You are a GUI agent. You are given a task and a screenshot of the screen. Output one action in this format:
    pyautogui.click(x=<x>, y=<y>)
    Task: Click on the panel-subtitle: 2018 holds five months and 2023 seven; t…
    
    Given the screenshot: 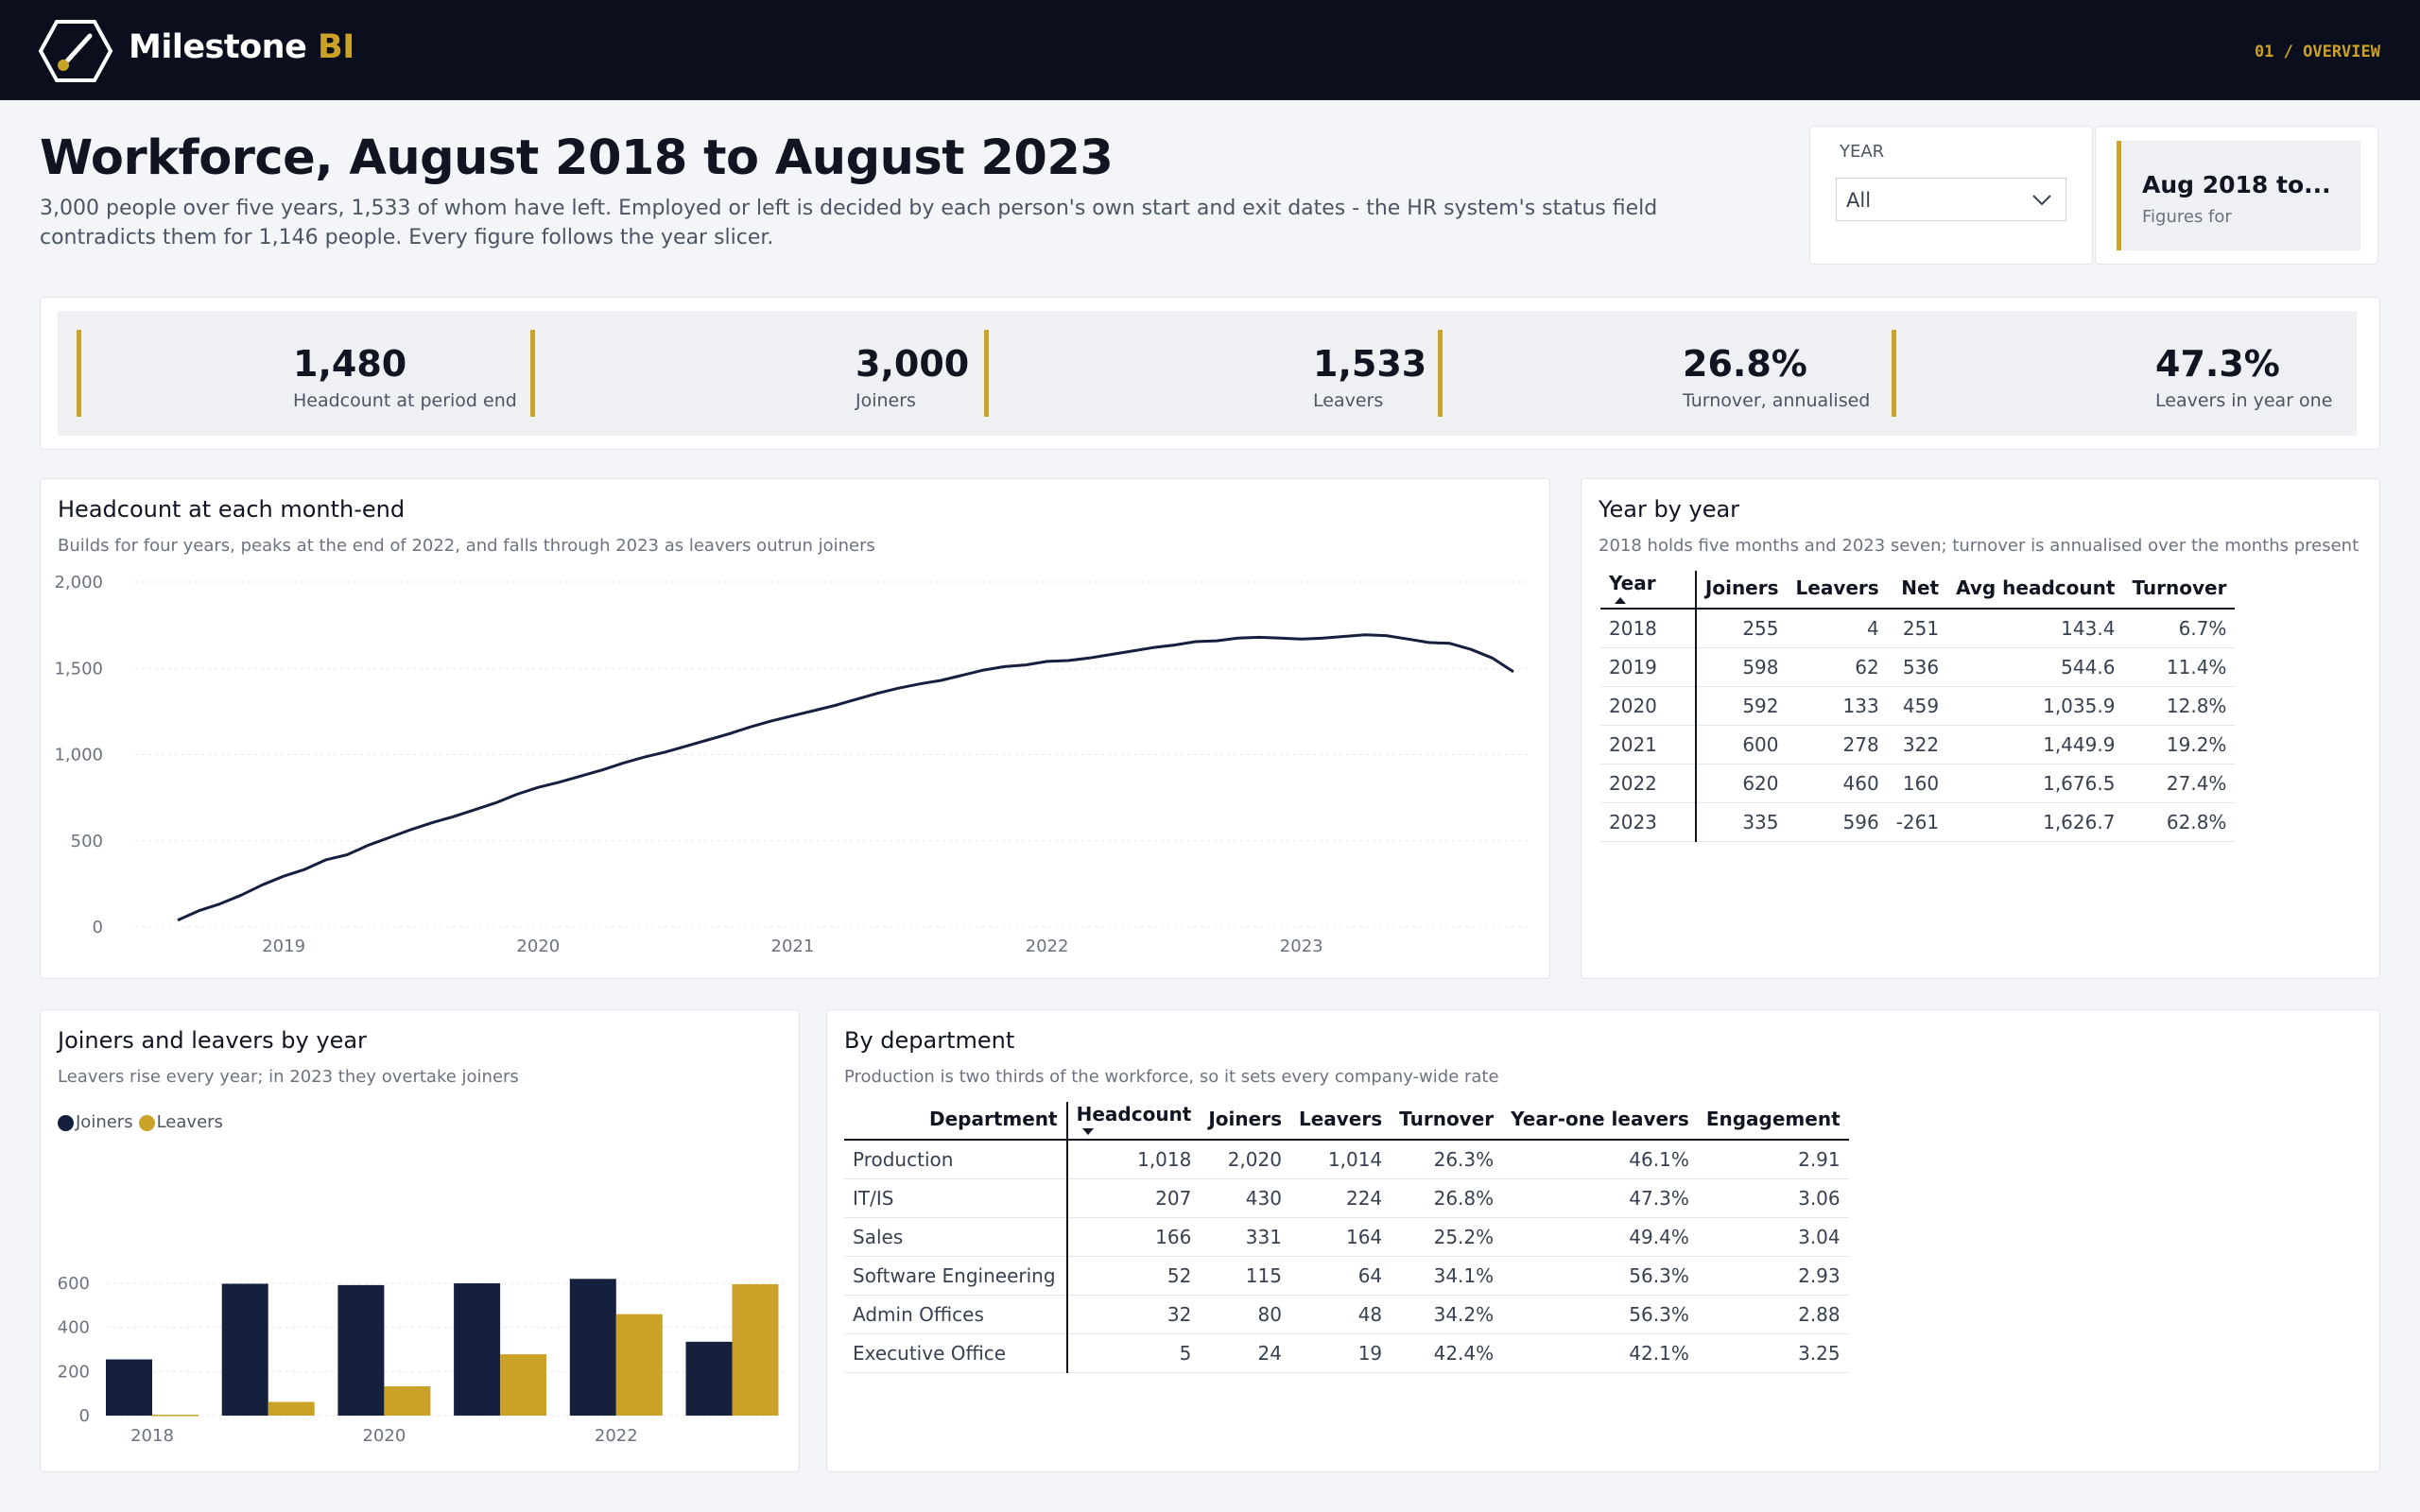 What is the action you would take?
    pyautogui.click(x=1979, y=546)
    